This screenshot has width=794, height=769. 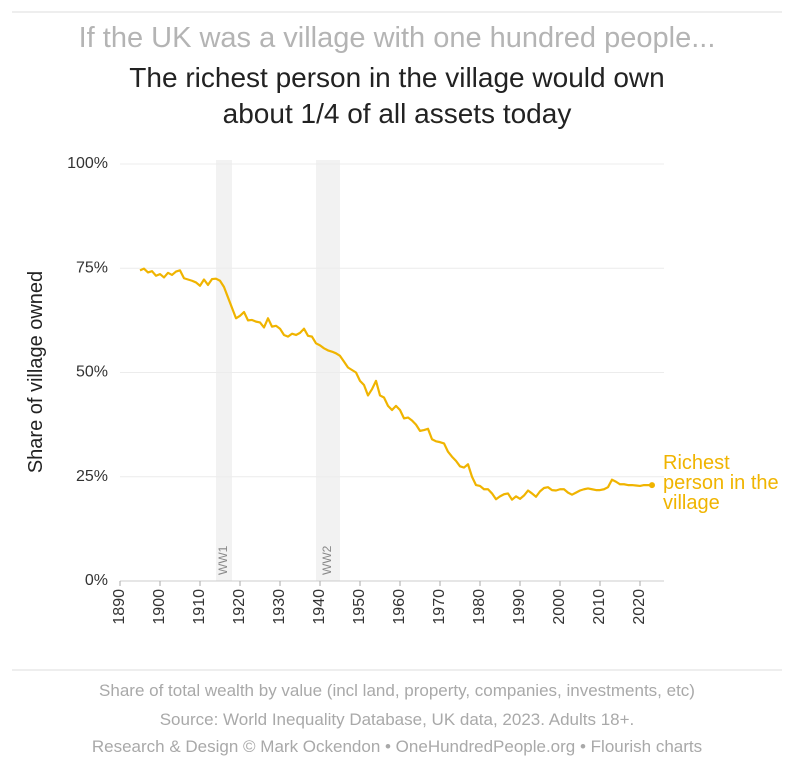 I want to click on y-tick-label: 75%, so click(x=92, y=267).